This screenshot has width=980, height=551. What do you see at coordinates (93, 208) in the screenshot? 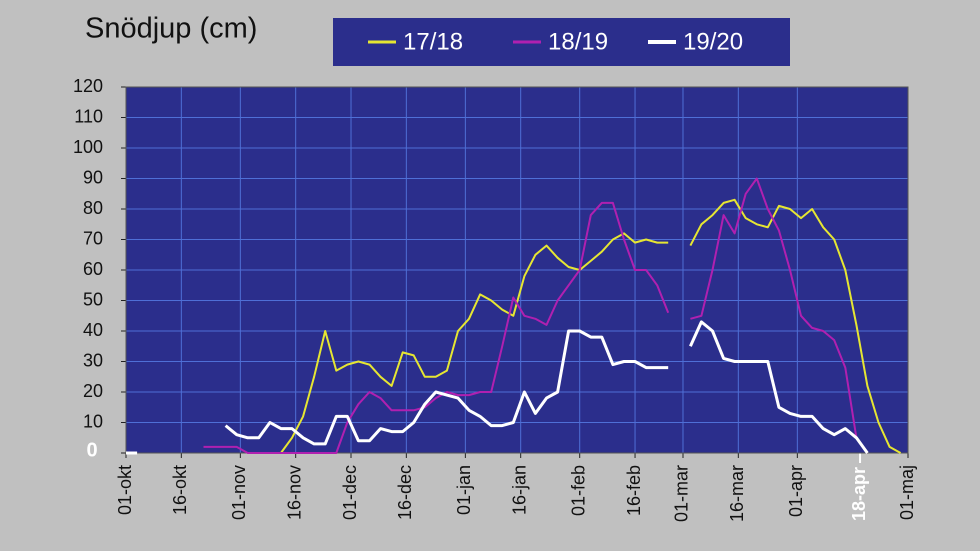
I see `y-tick-label: 80` at bounding box center [93, 208].